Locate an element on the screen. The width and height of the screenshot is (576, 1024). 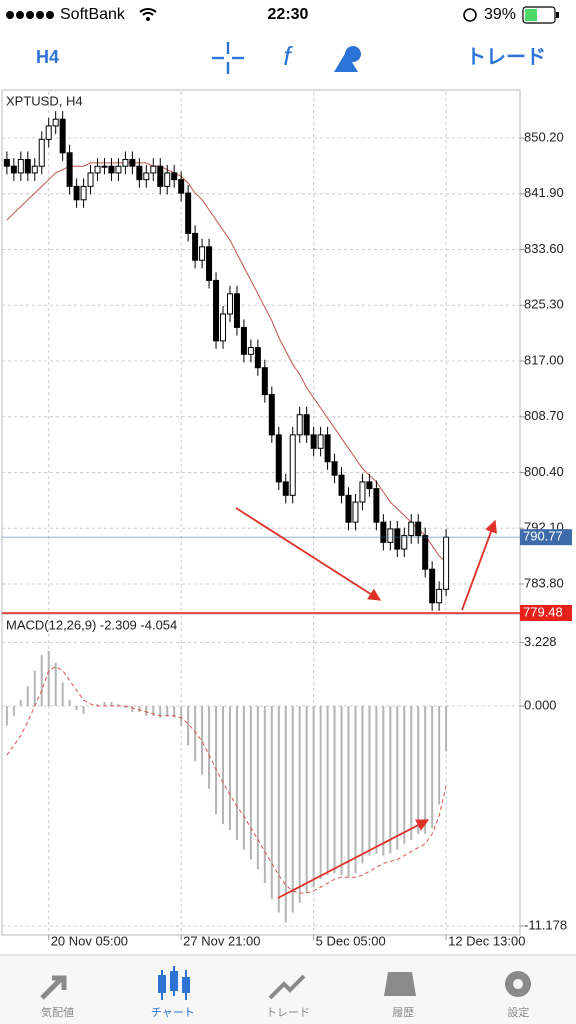
indicator-button: f is located at coordinates (288, 56).